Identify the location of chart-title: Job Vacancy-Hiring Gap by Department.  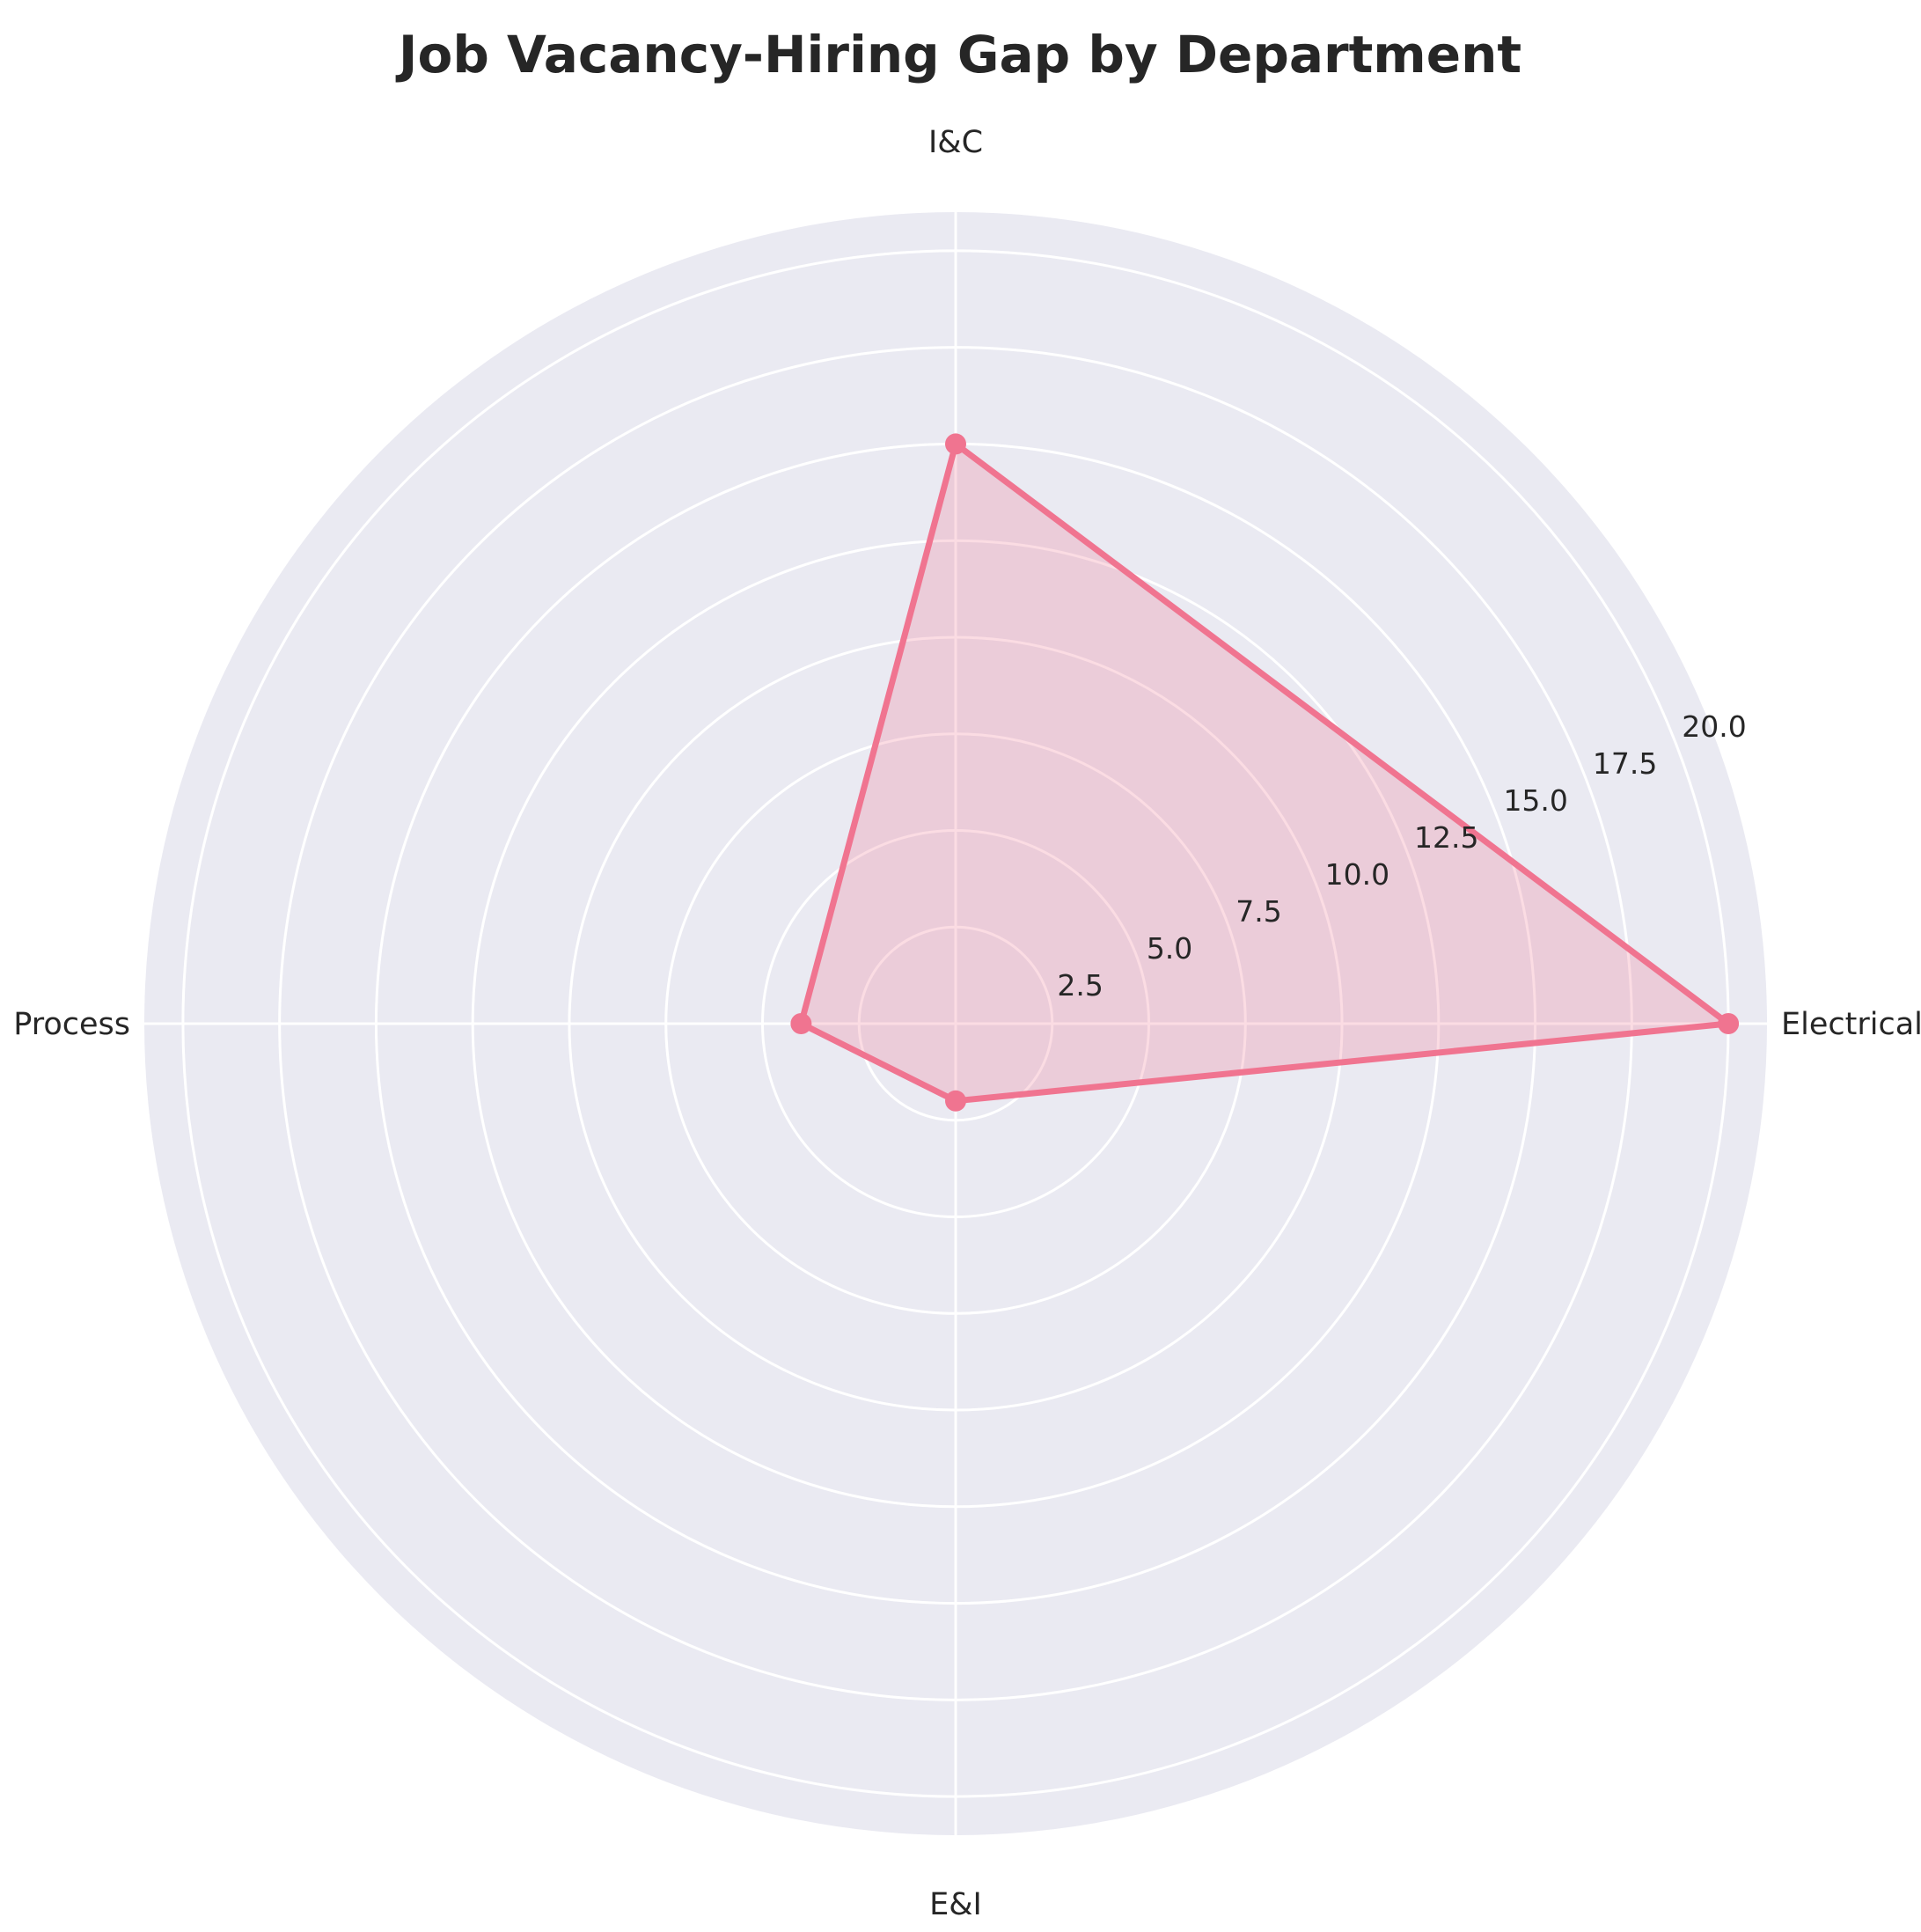
(958, 54).